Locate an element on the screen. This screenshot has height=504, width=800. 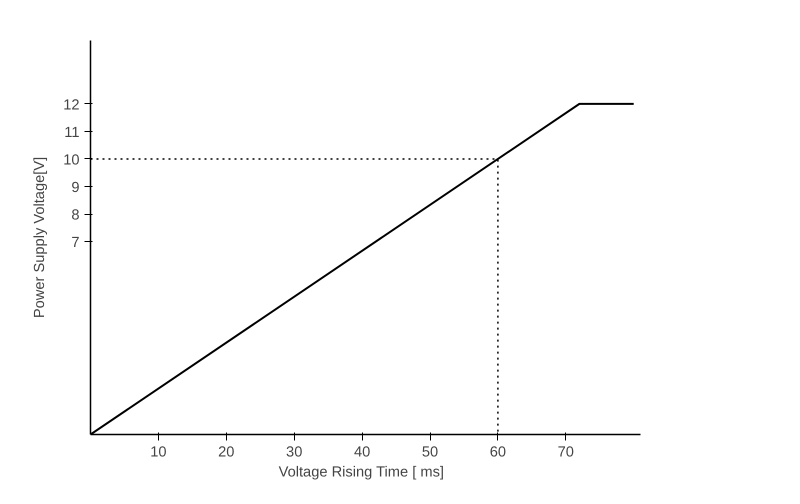
x-tick-label: 10 is located at coordinates (158, 452).